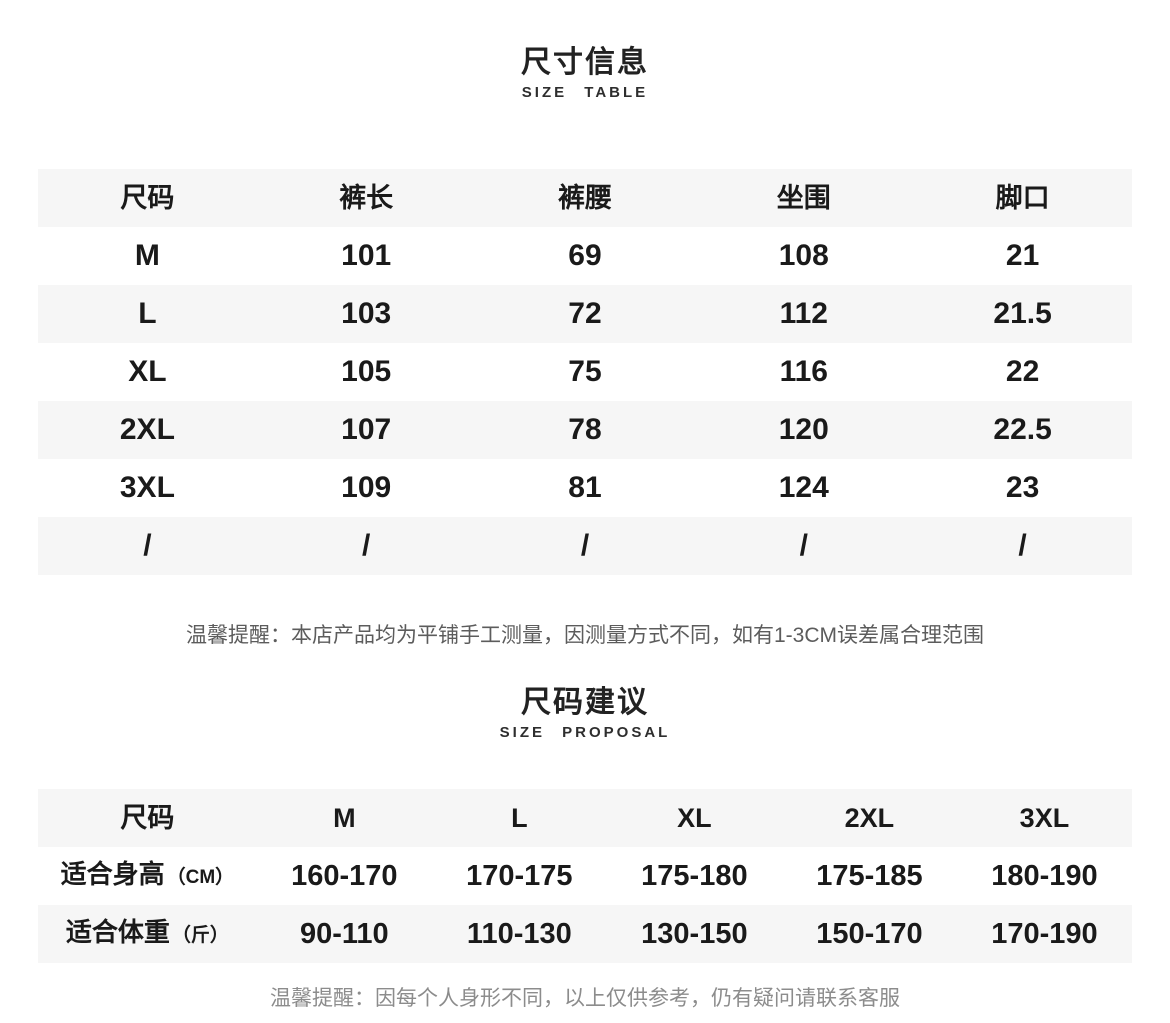 The width and height of the screenshot is (1170, 1023). Describe the element at coordinates (117, 932) in the screenshot. I see `weight-label-text: 适合体重` at that location.